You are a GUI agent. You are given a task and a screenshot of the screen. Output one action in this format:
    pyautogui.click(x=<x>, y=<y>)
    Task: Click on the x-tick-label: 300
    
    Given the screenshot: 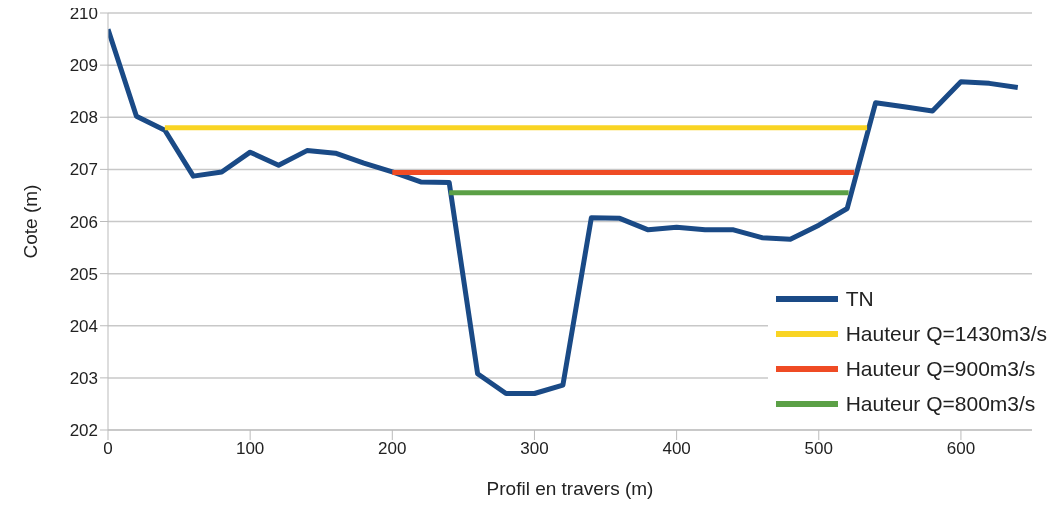 What is the action you would take?
    pyautogui.click(x=534, y=449)
    